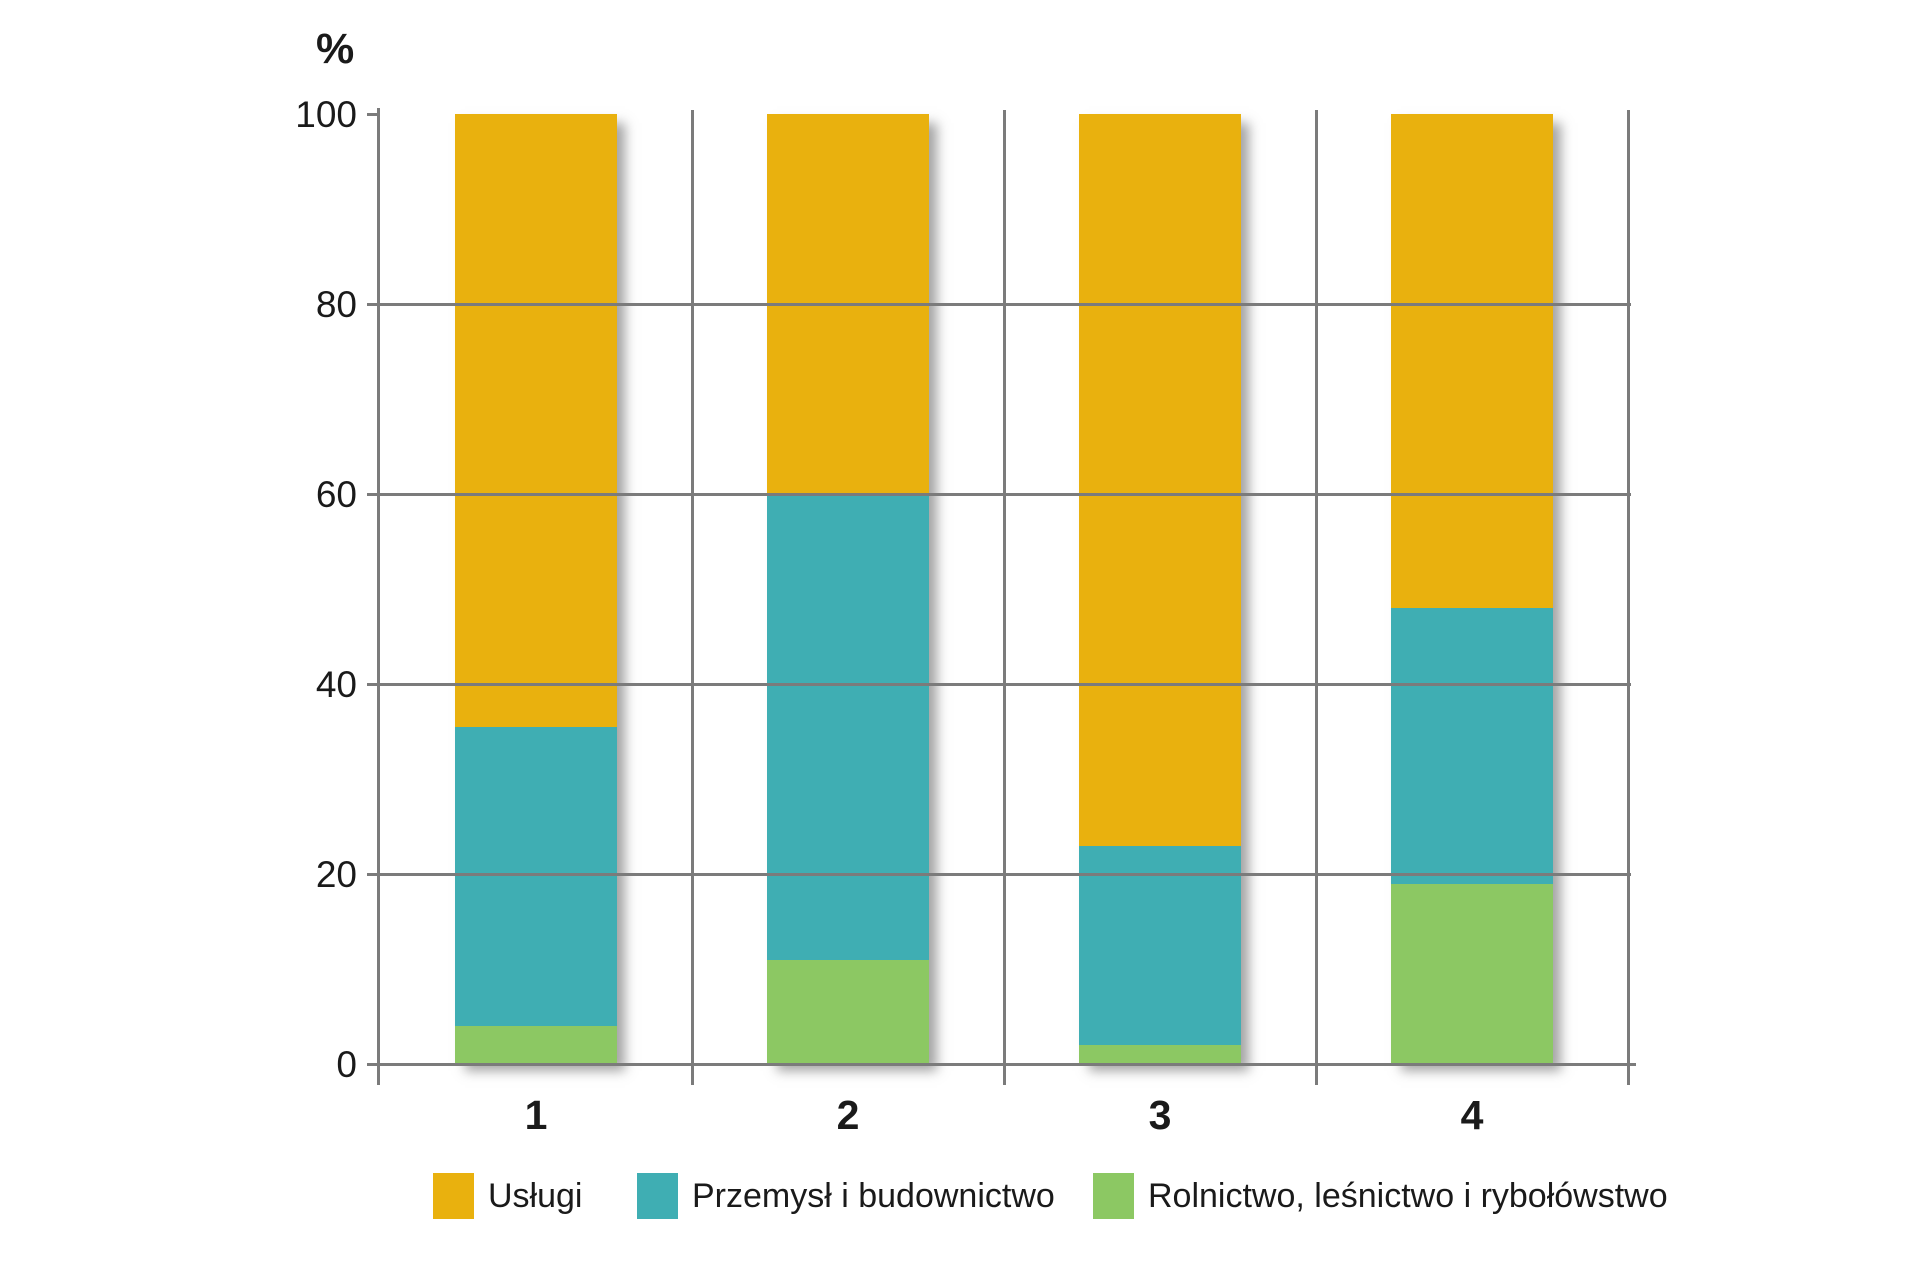  What do you see at coordinates (1160, 1115) in the screenshot?
I see `x-tick-label: 3` at bounding box center [1160, 1115].